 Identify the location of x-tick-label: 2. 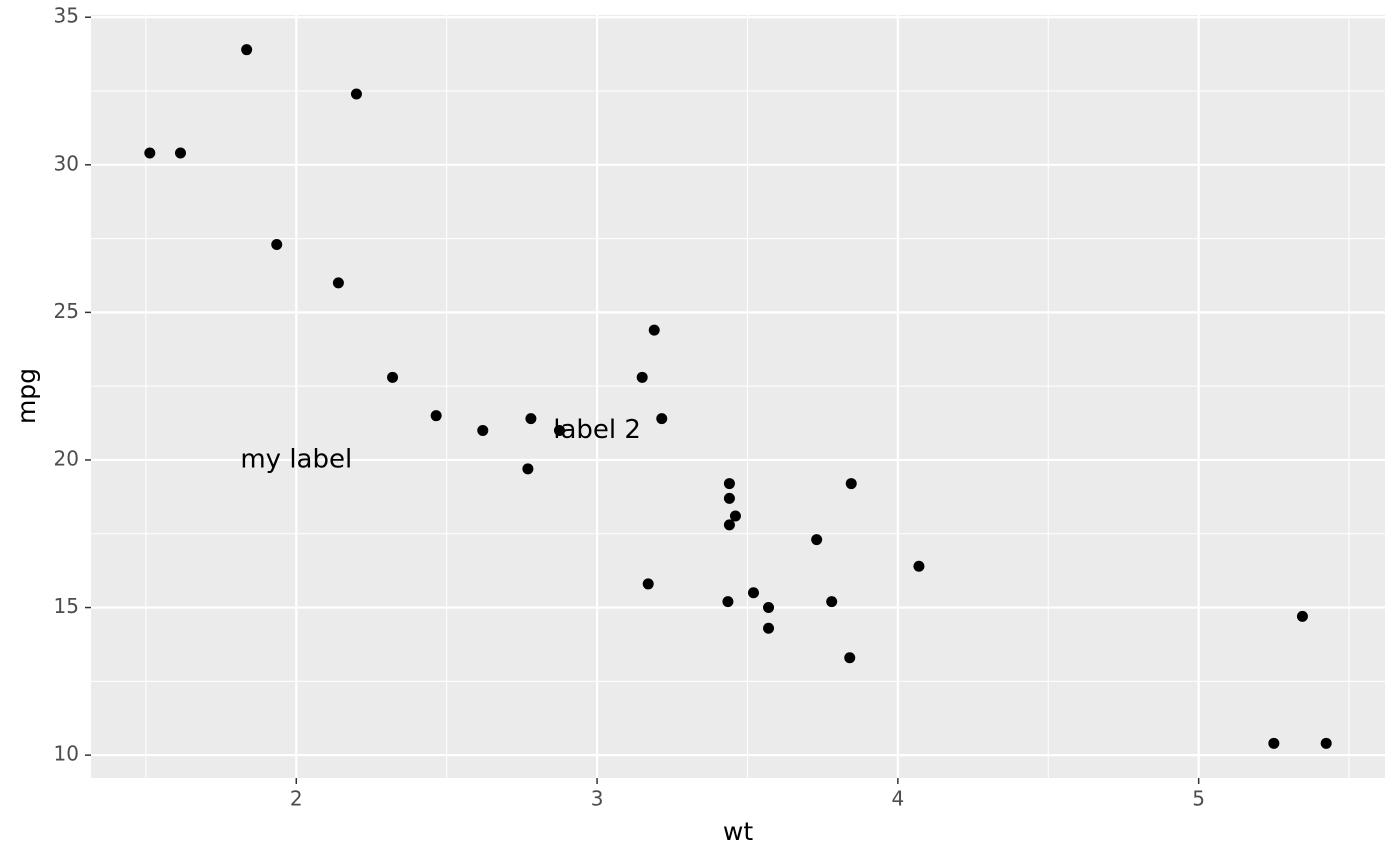
(296, 799).